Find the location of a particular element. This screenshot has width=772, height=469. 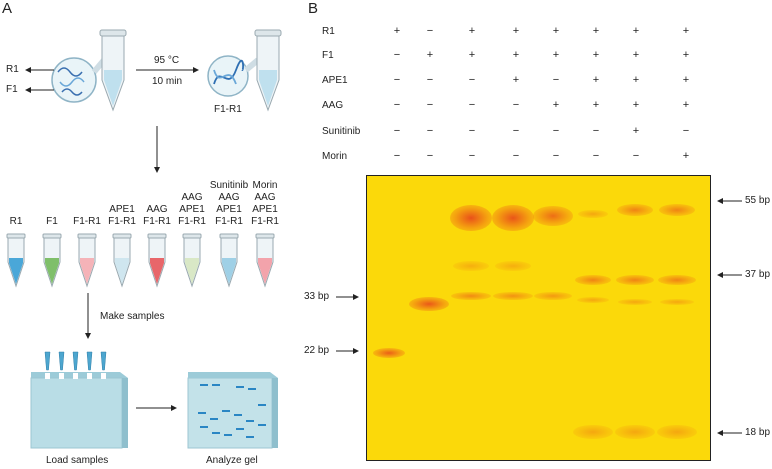

marker-22bp: 22 bp is located at coordinates (317, 350).